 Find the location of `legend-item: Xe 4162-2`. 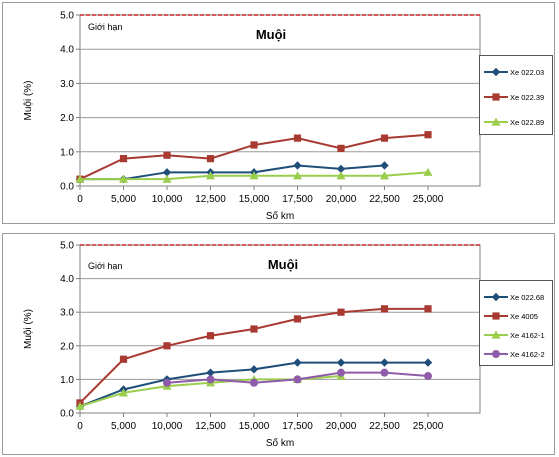

legend-item: Xe 4162-2 is located at coordinates (517, 355).